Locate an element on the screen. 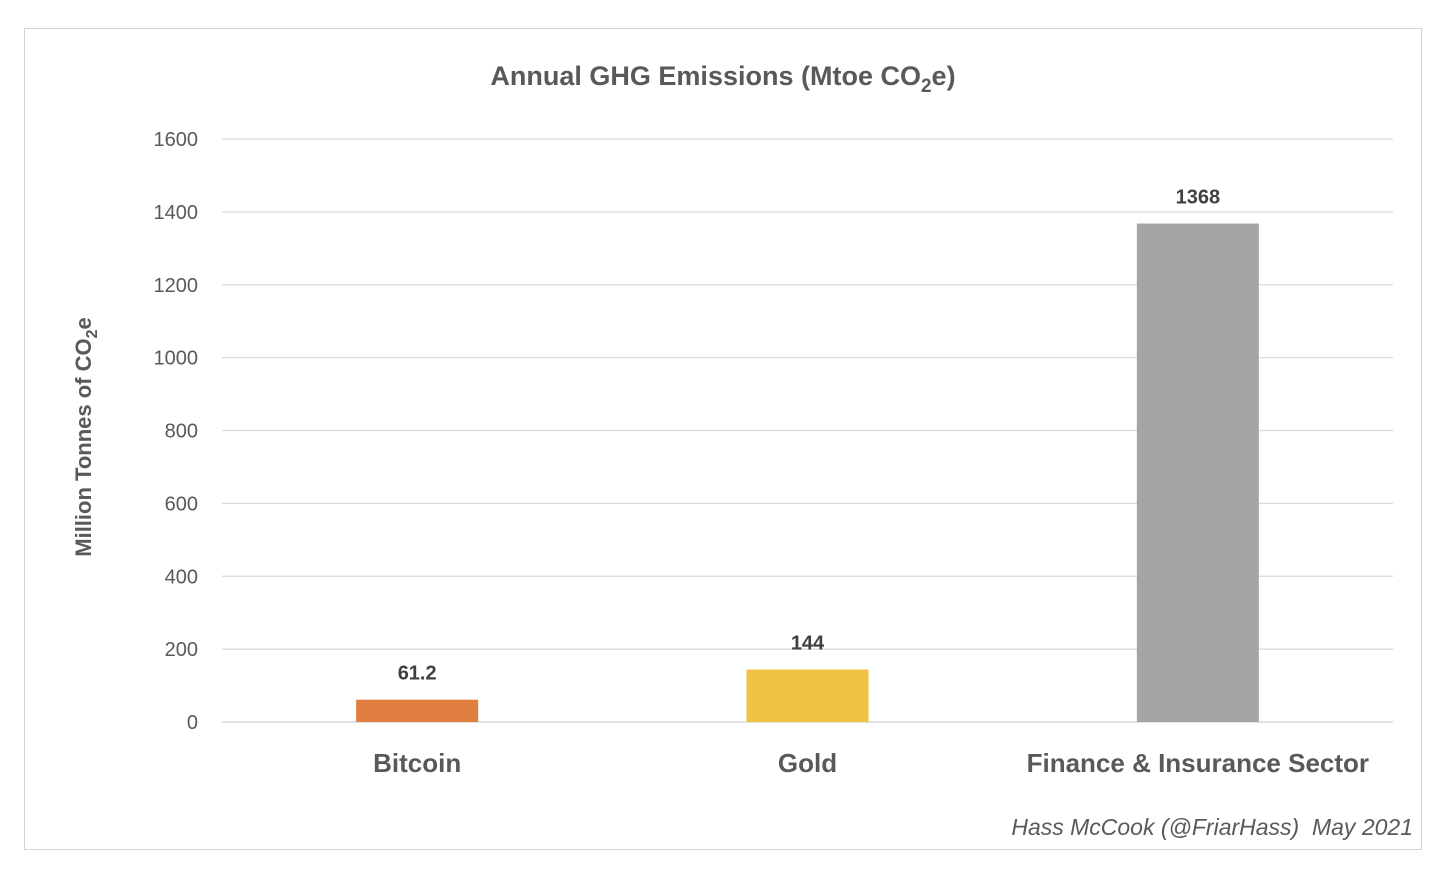  author-credit: Hass McCook (@FriarHass) May 2021 is located at coordinates (1212, 827).